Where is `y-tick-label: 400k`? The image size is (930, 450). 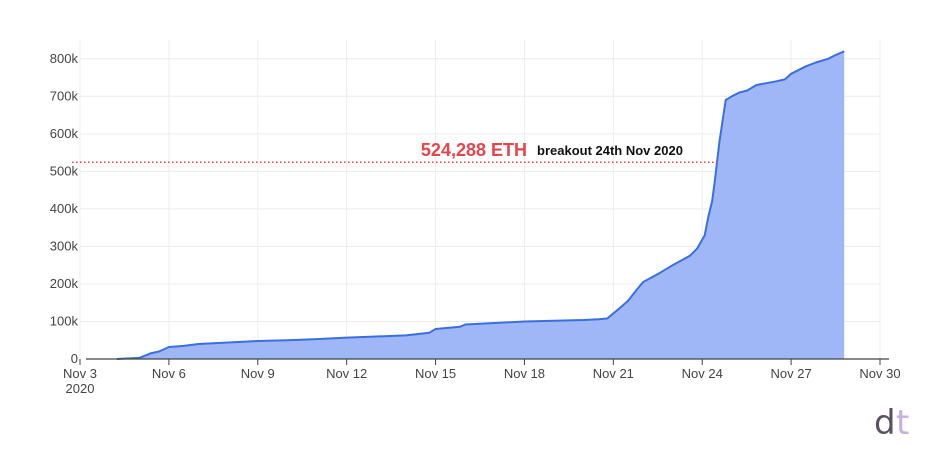
y-tick-label: 400k is located at coordinates (64, 208).